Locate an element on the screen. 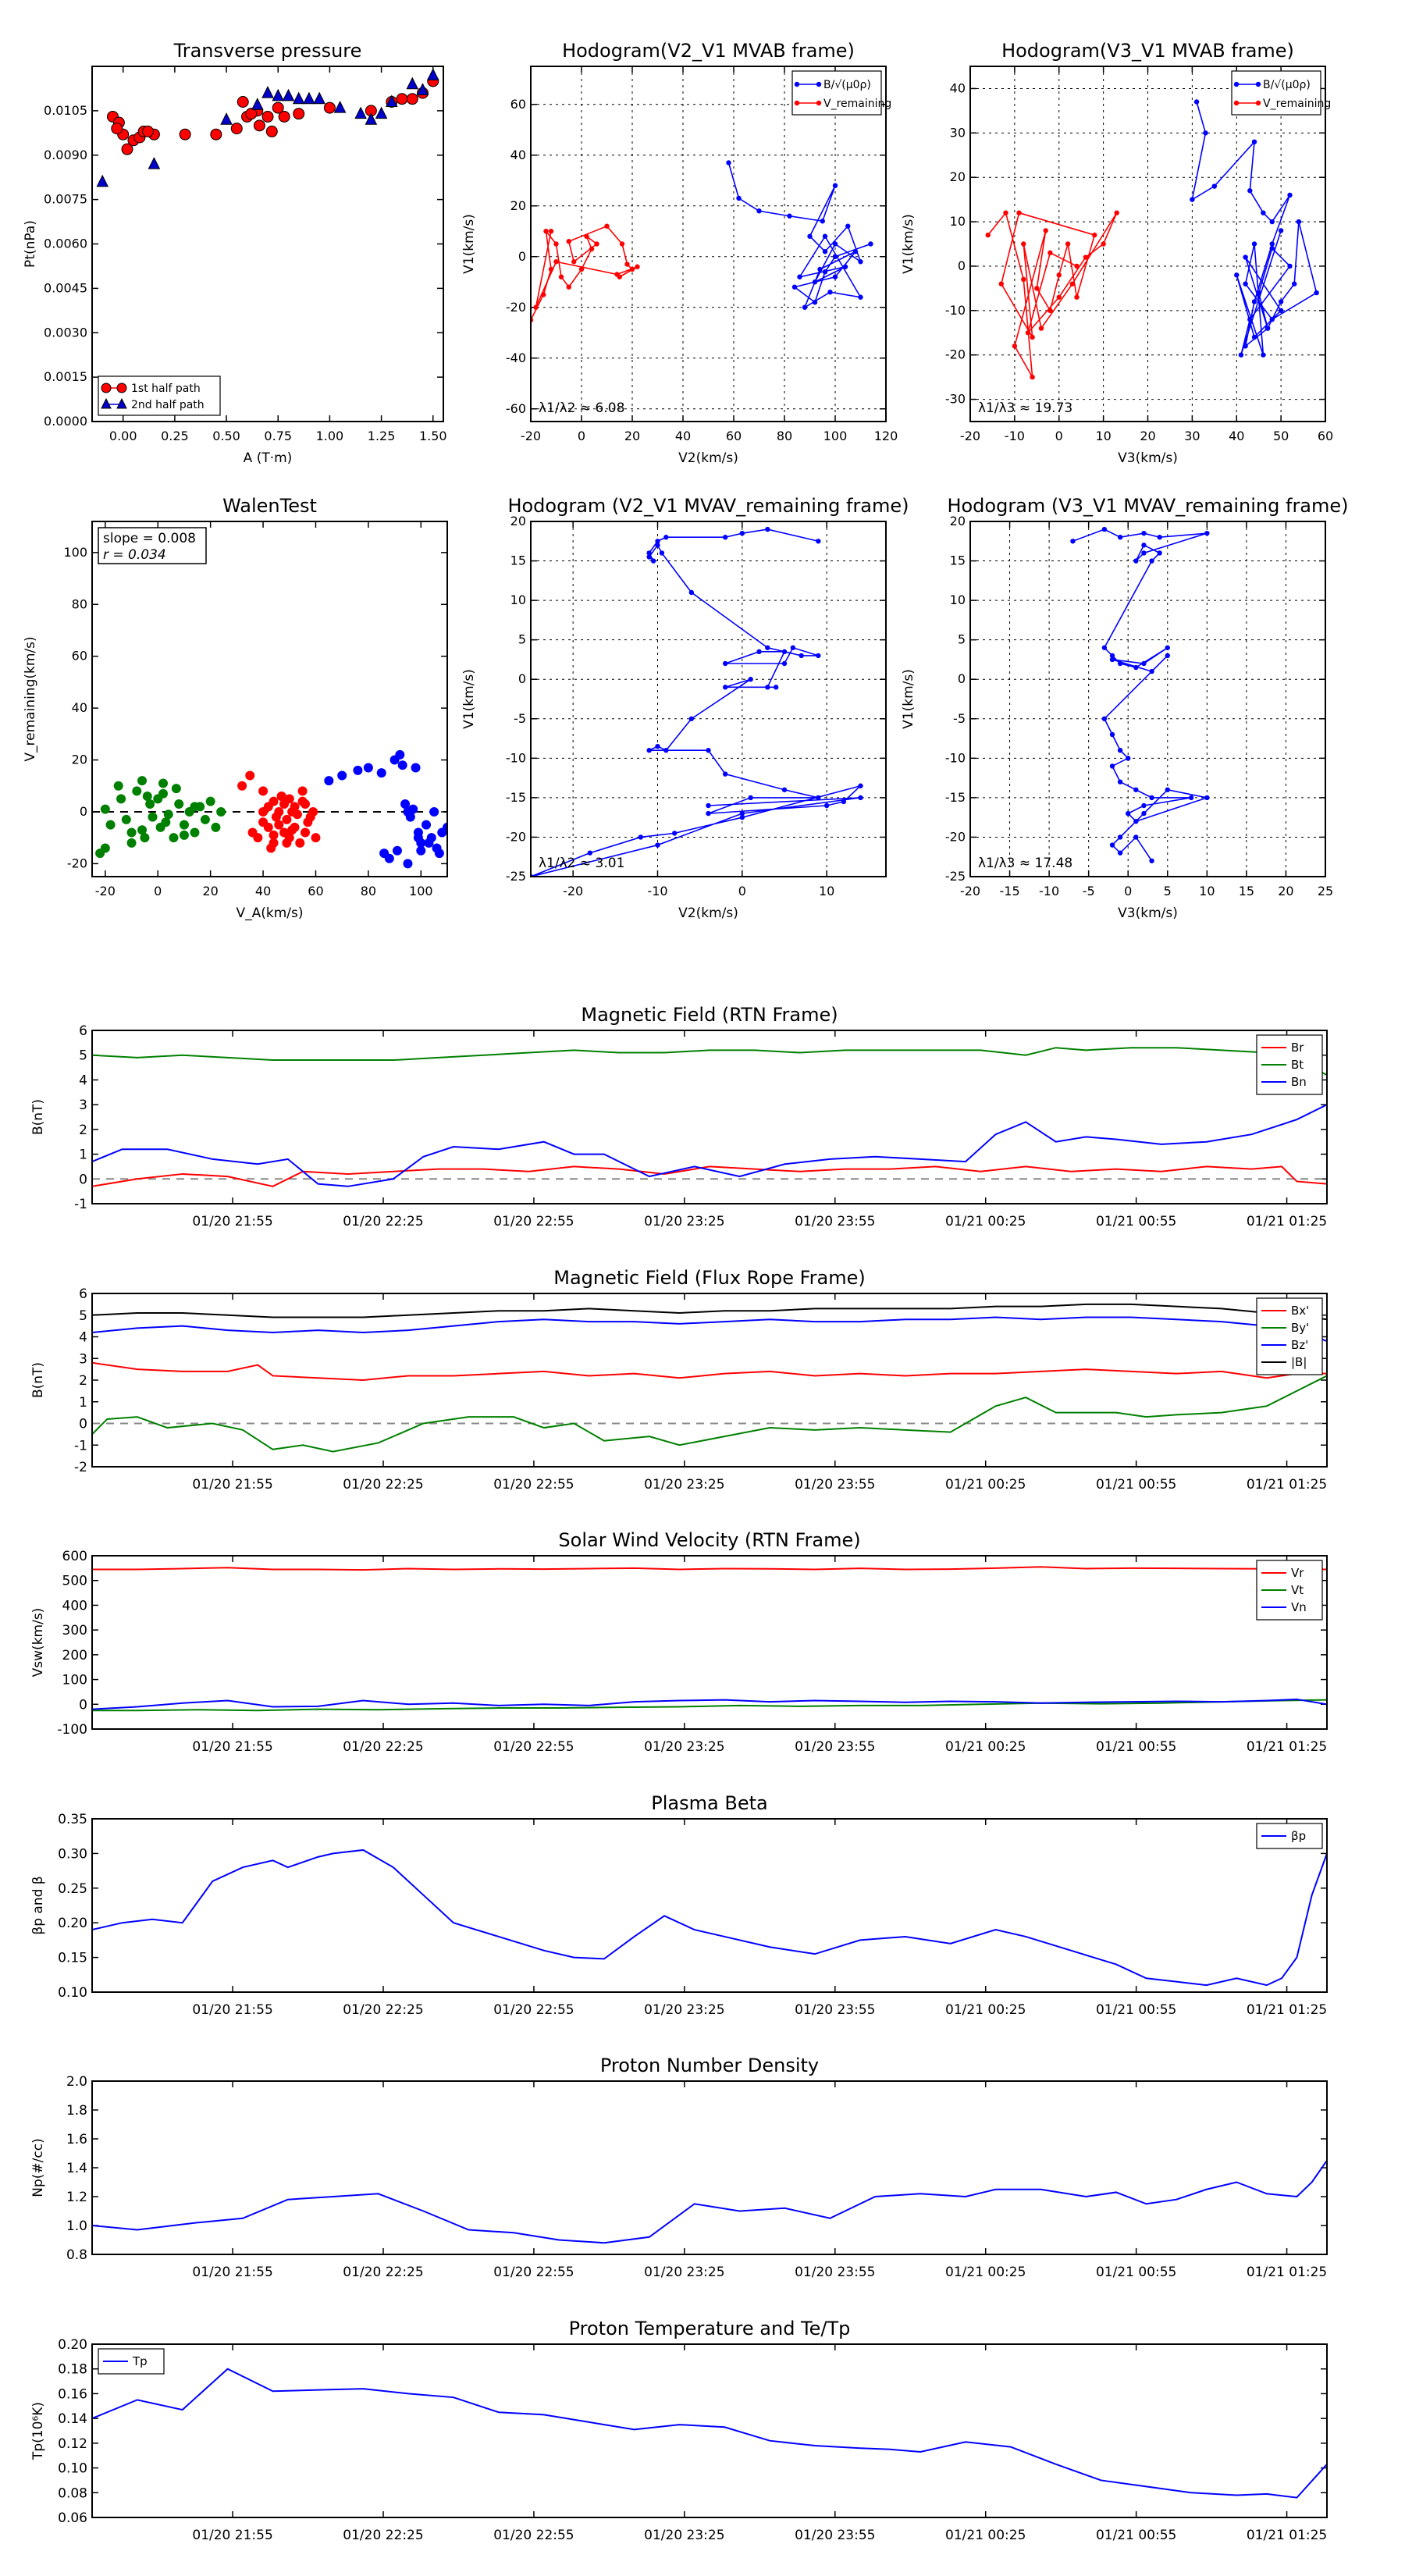  legend-label: V_remaining is located at coordinates (1297, 104).